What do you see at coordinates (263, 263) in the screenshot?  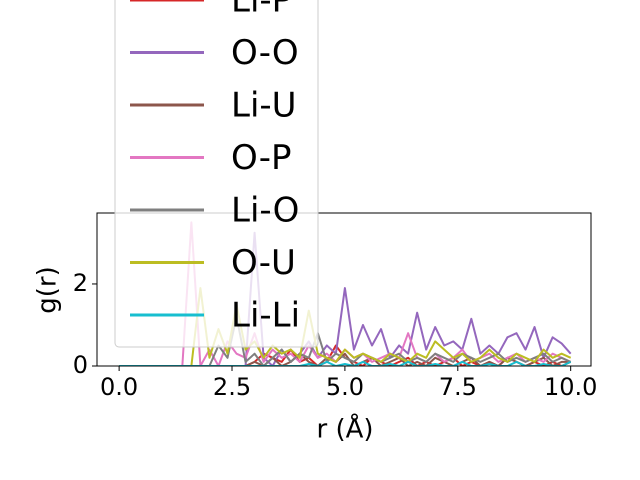 I see `legend-label: O-U` at bounding box center [263, 263].